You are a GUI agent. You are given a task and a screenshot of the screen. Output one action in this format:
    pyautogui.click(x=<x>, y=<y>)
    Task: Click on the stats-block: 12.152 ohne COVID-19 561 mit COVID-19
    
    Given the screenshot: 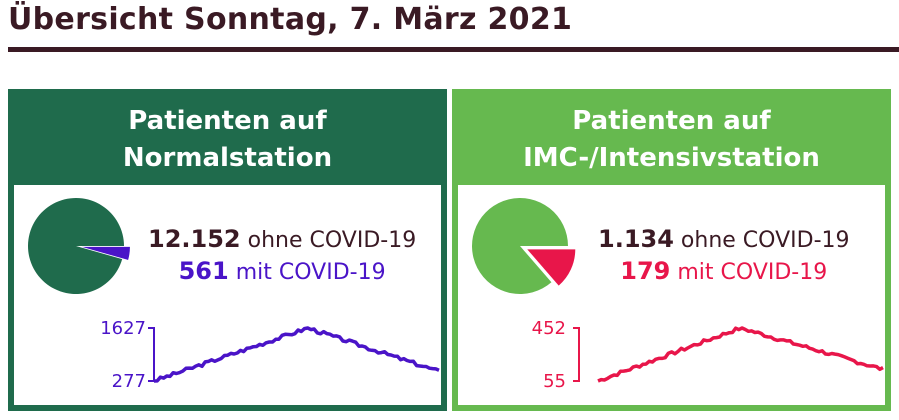 What is the action you would take?
    pyautogui.click(x=282, y=256)
    